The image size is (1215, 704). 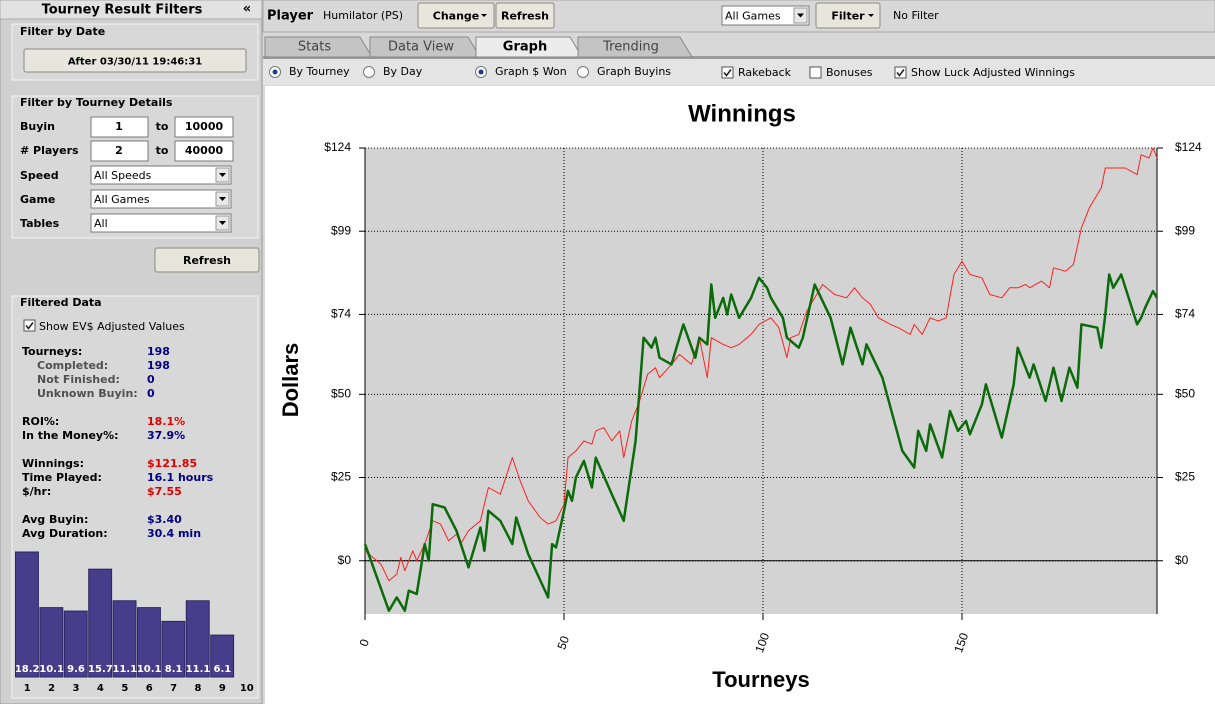 I want to click on bar-category-label: 10, so click(x=247, y=688).